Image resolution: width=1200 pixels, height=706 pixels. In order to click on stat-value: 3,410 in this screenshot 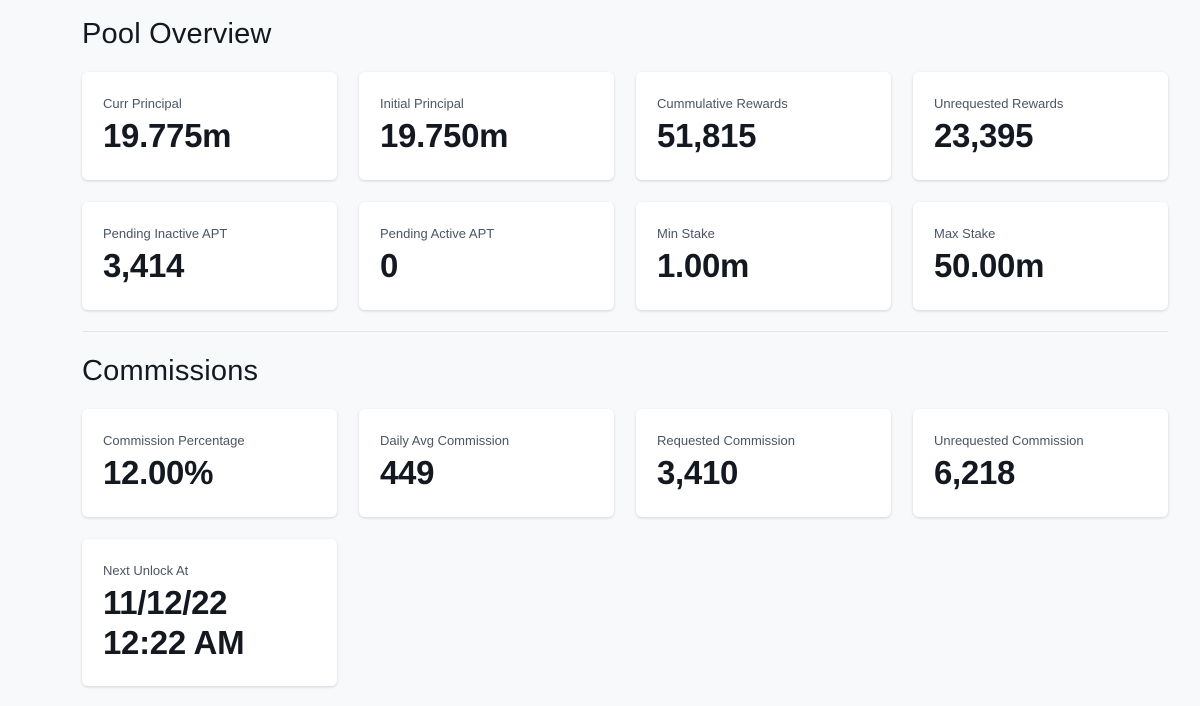, I will do `click(698, 472)`.